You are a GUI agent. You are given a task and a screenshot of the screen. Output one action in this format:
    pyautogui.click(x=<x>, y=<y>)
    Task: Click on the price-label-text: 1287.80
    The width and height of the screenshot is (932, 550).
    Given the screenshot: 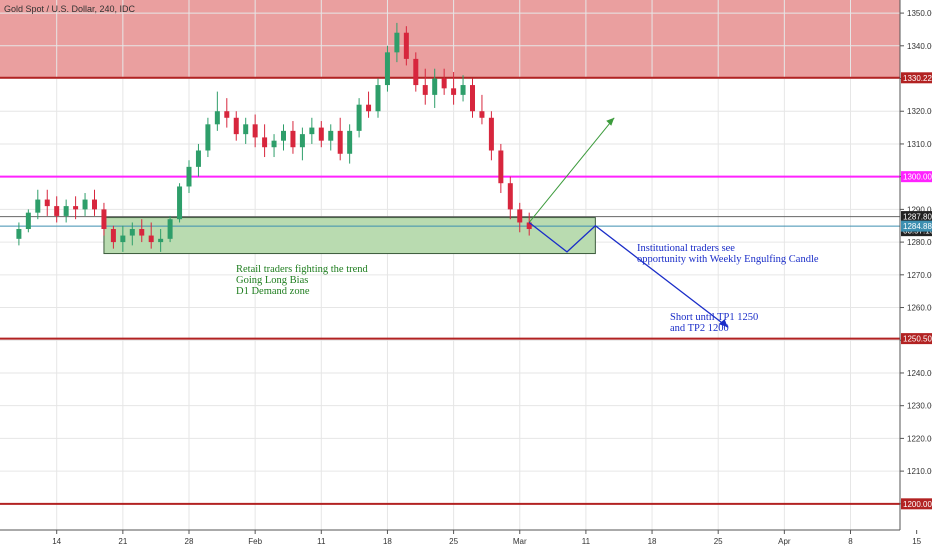 What is the action you would take?
    pyautogui.click(x=917, y=217)
    